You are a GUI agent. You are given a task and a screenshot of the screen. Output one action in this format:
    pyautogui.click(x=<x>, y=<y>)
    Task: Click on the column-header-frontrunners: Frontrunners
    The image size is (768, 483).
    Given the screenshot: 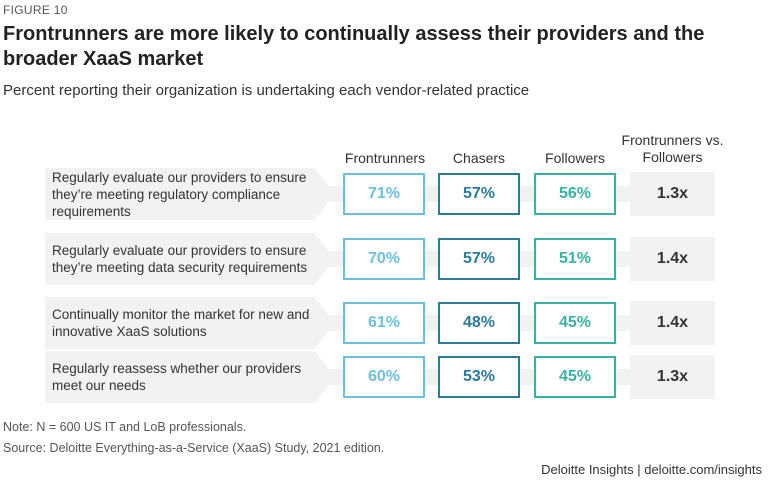 What is the action you would take?
    pyautogui.click(x=385, y=158)
    